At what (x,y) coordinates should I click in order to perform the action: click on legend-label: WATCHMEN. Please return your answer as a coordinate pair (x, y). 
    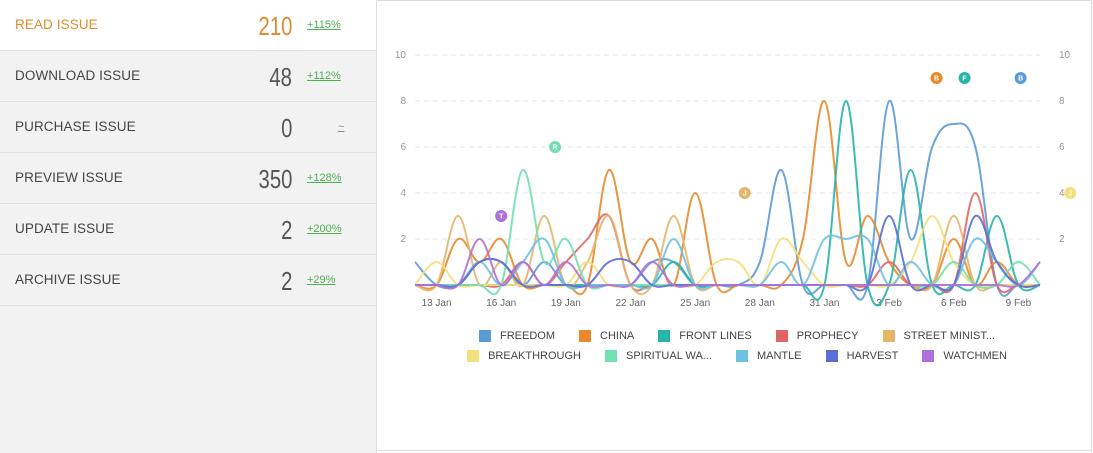
    Looking at the image, I should click on (975, 356).